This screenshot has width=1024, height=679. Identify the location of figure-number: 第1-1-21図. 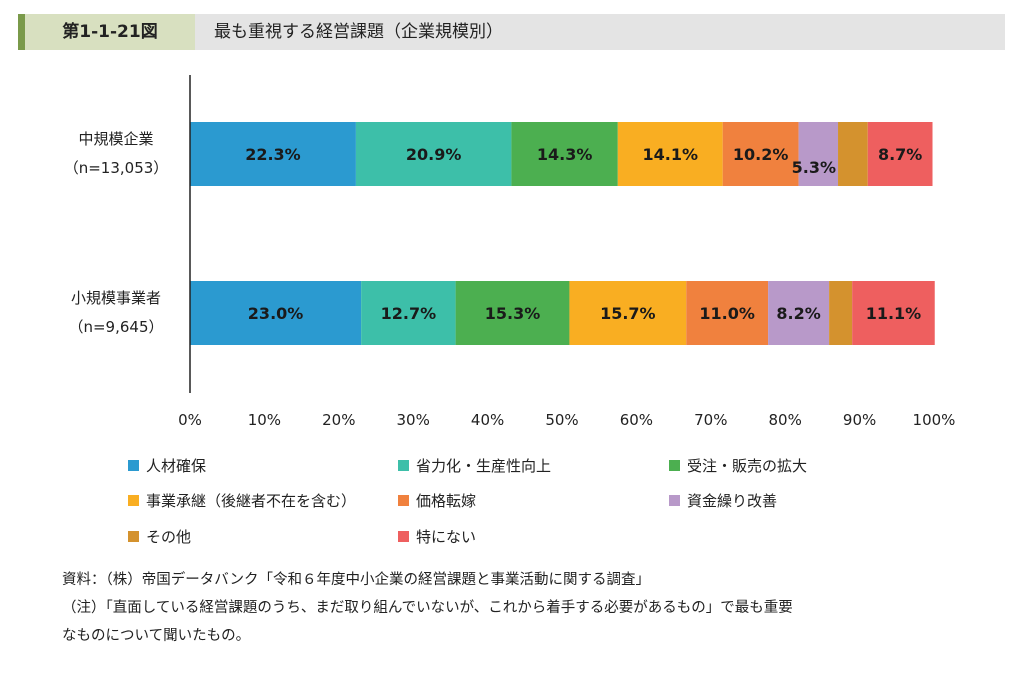
(110, 32).